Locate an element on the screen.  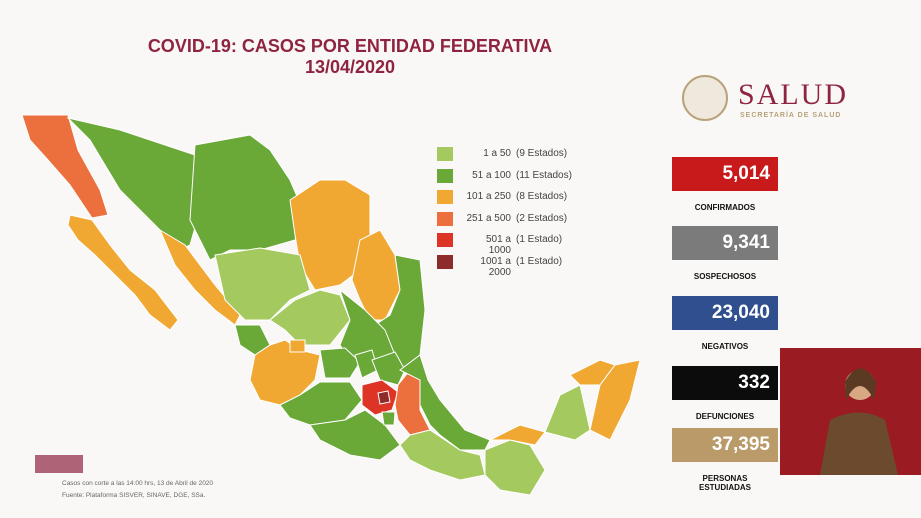
legend-count: (8 Estados) is located at coordinates (542, 196).